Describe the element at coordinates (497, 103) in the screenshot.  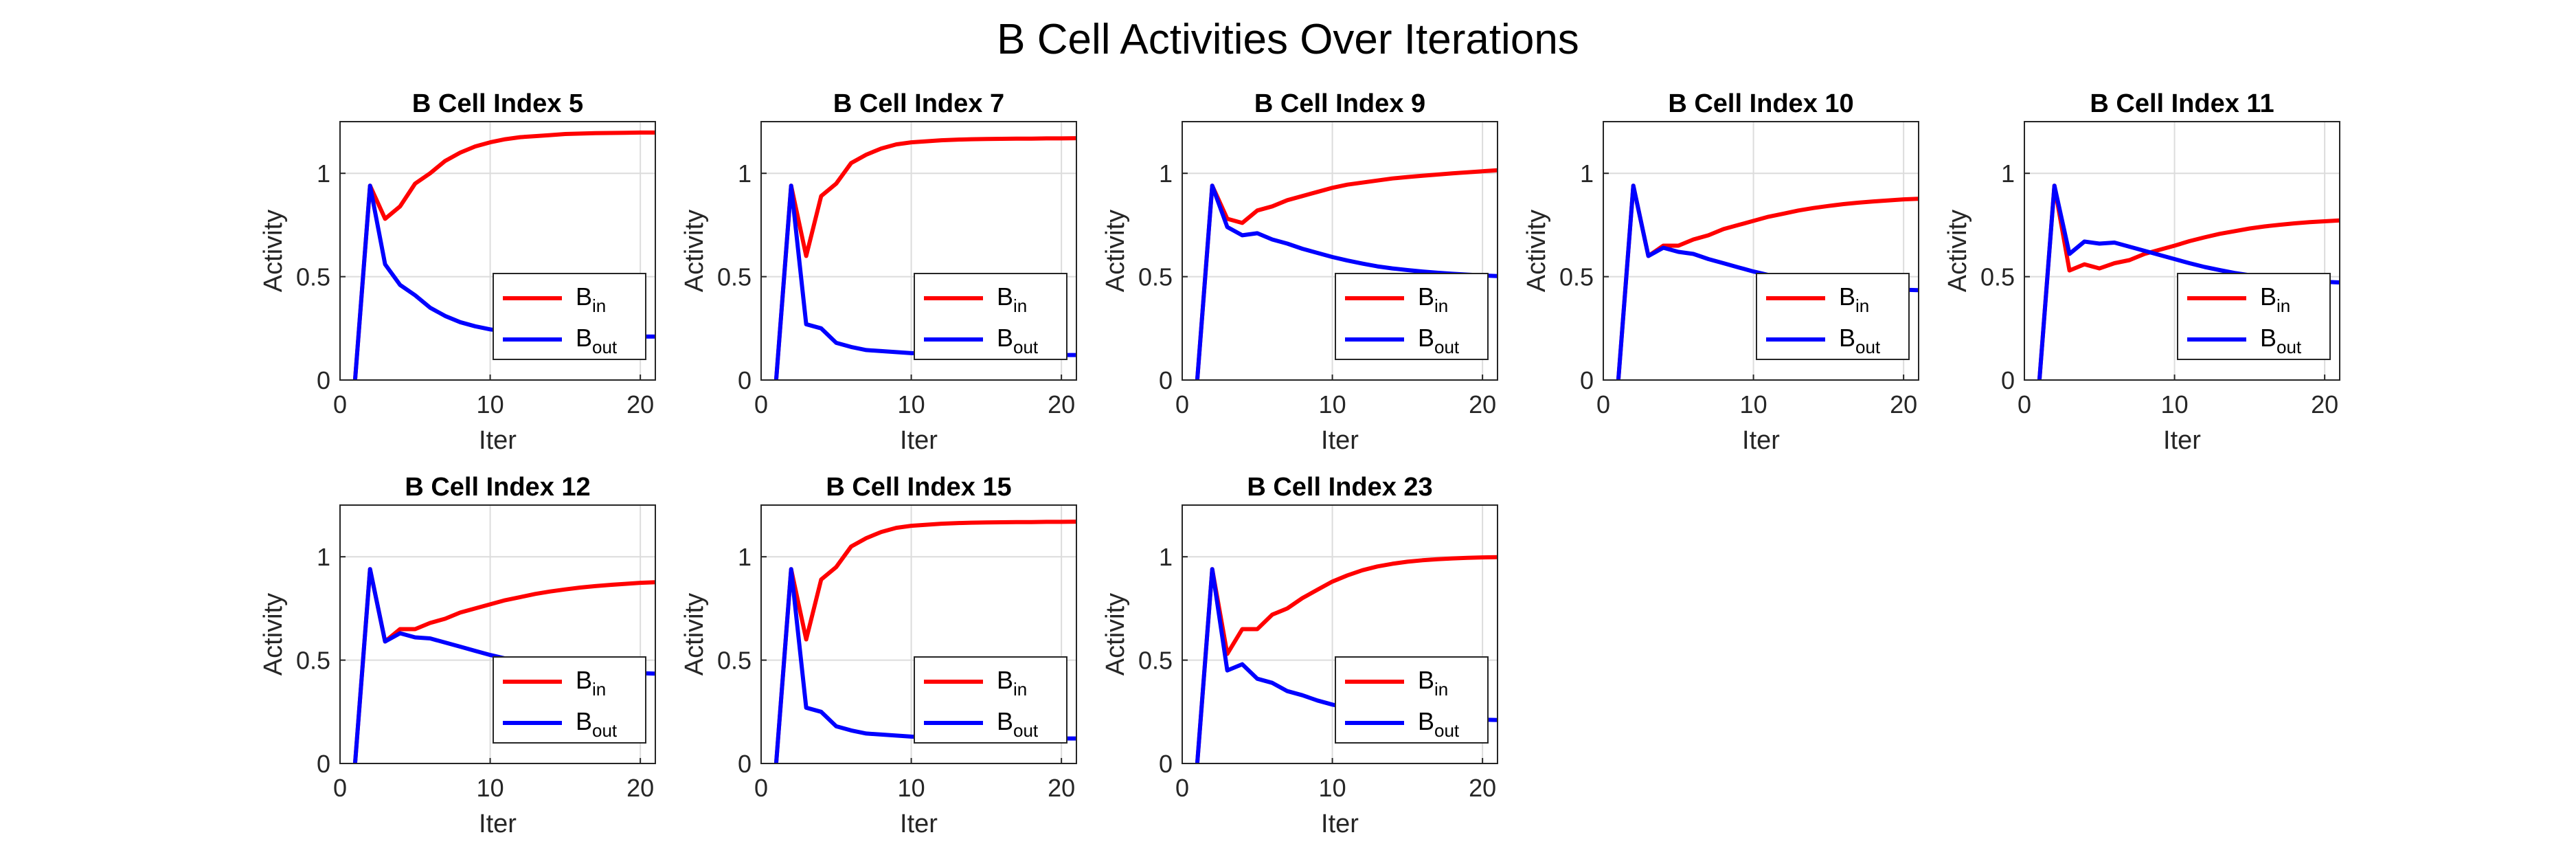
I see `subplot-title: B Cell Index 5` at that location.